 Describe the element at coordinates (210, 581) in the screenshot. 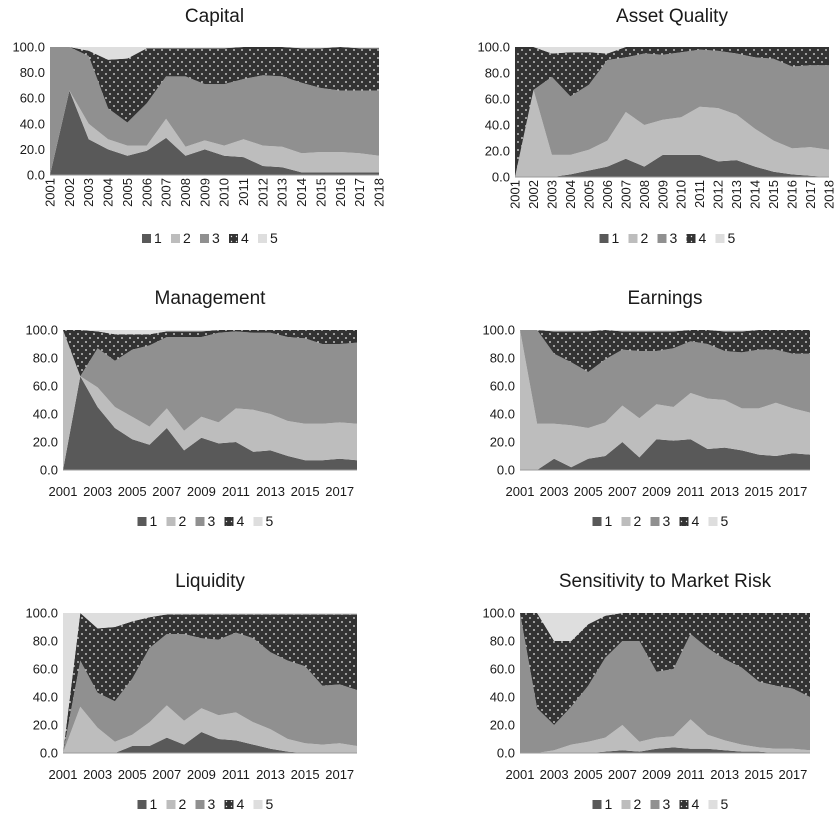

I see `chart-title: Liquidity` at that location.